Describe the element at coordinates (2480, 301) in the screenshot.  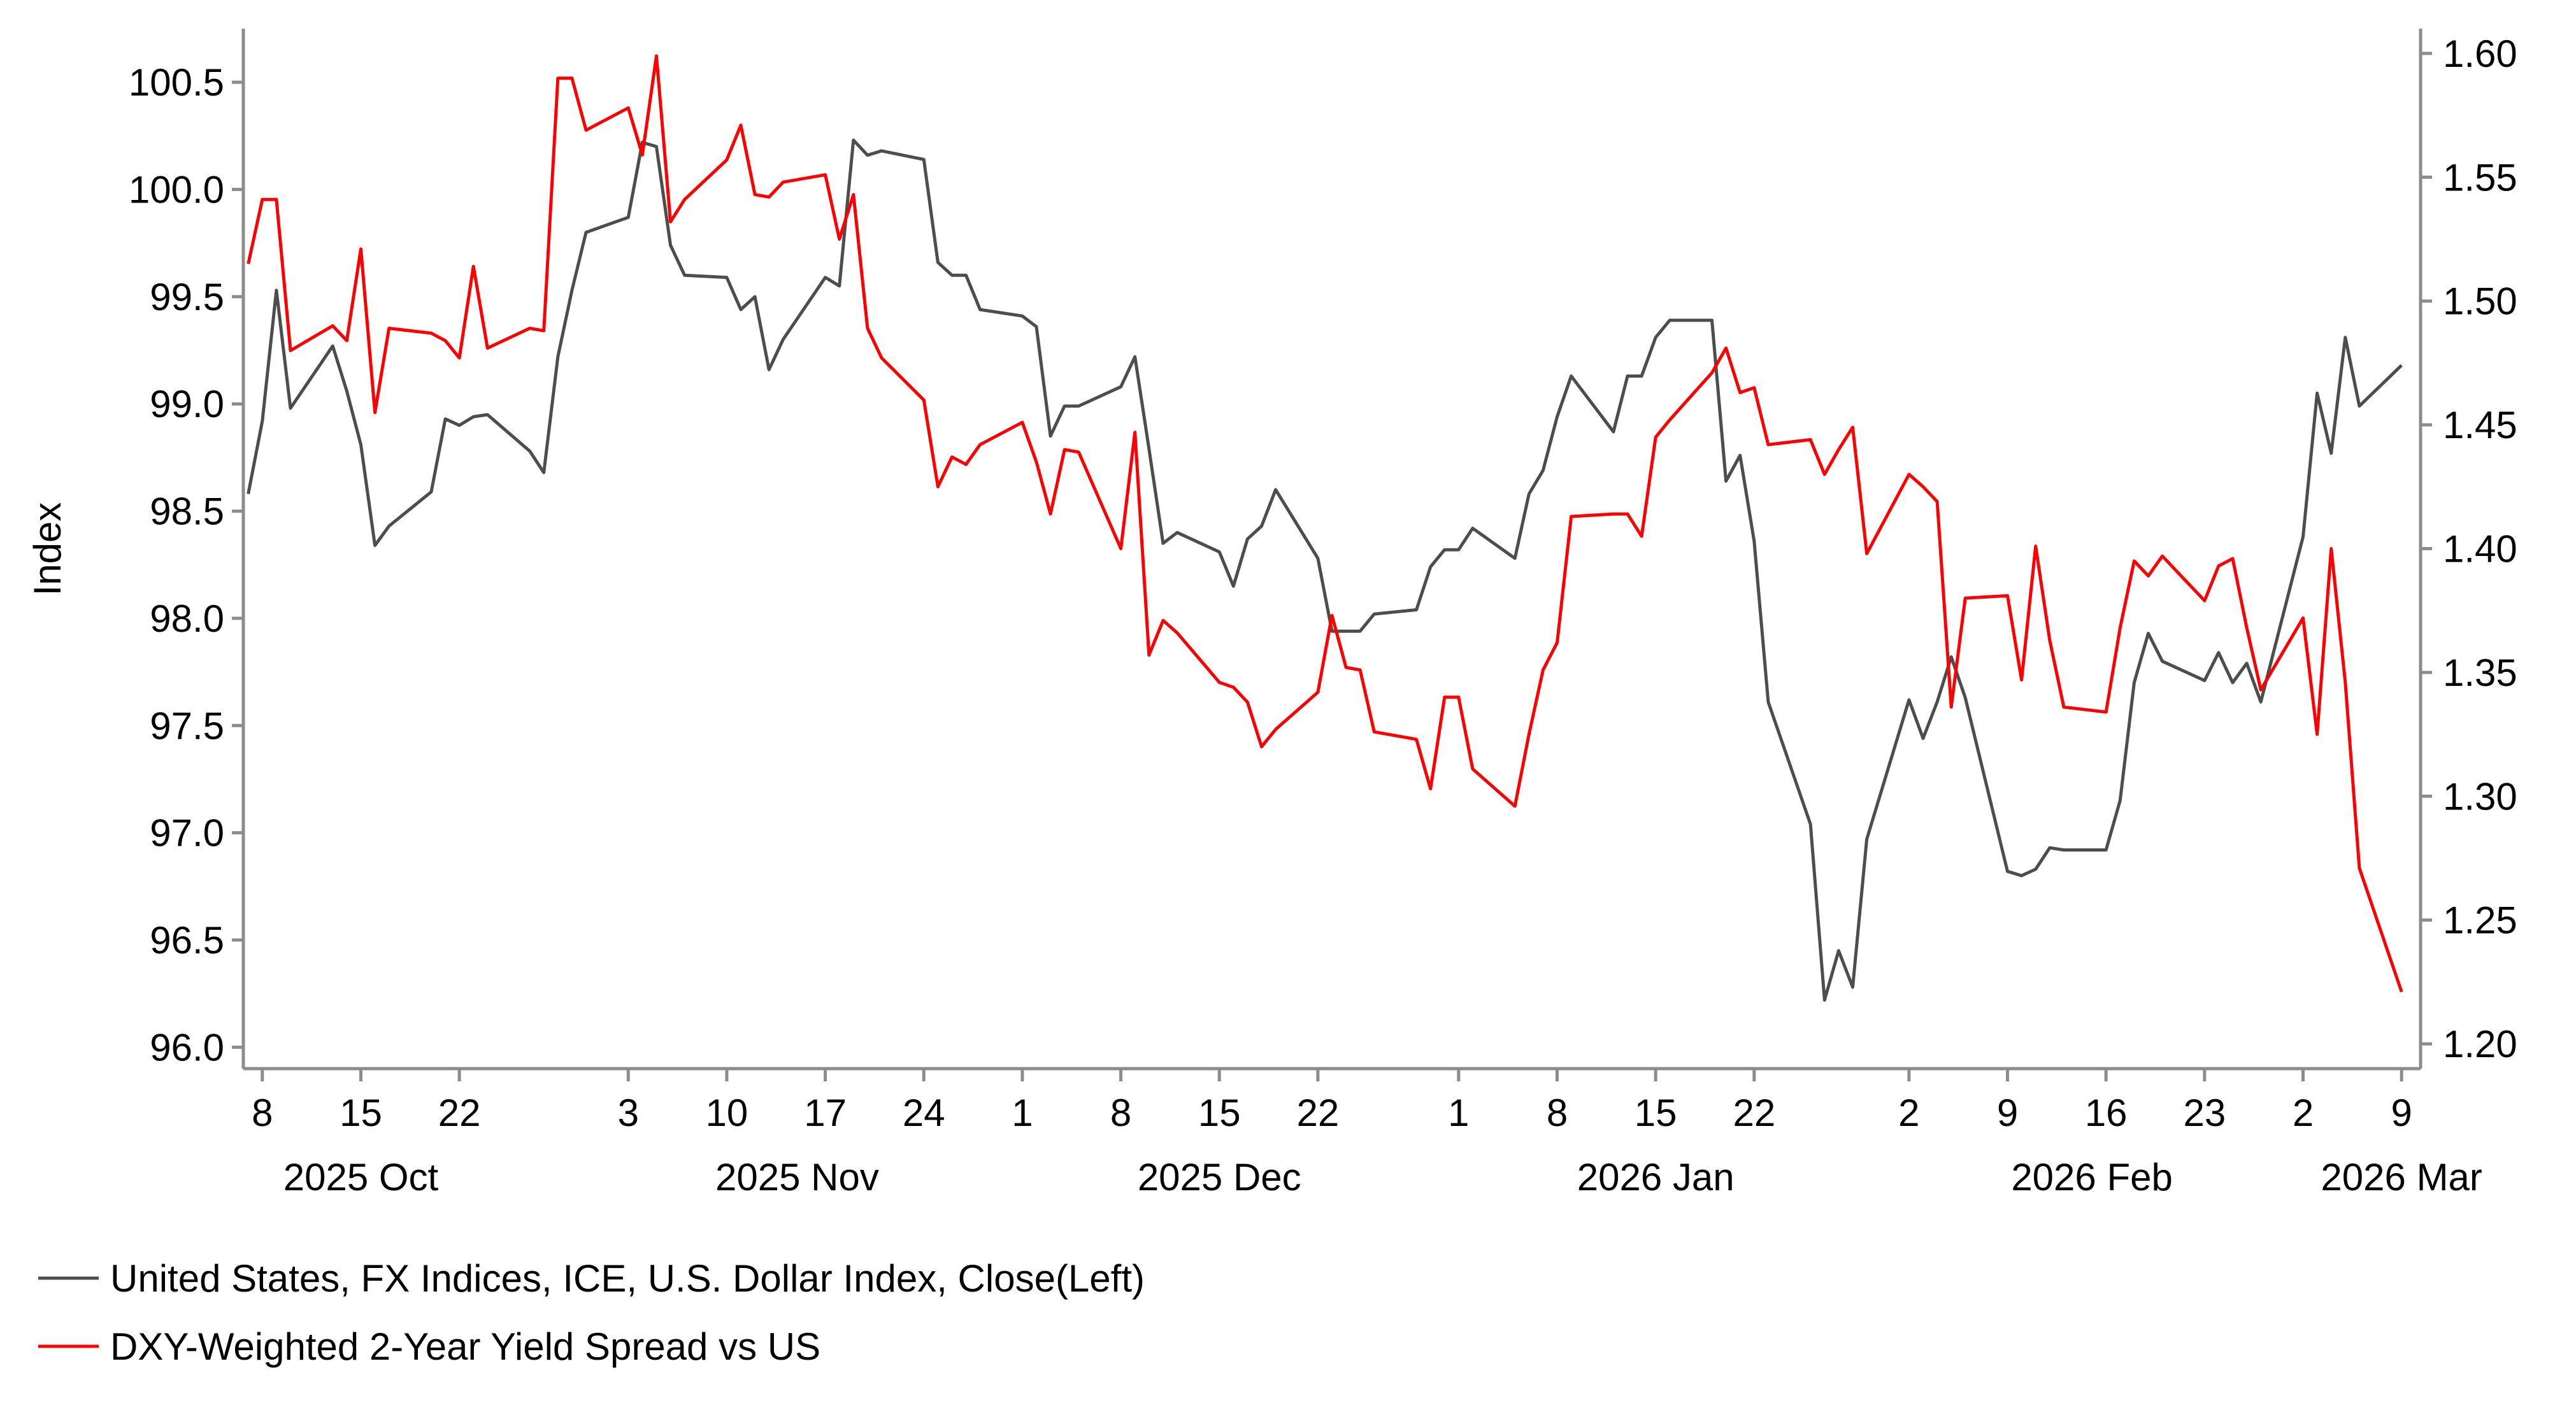
I see `right-tick-label: 1.50` at that location.